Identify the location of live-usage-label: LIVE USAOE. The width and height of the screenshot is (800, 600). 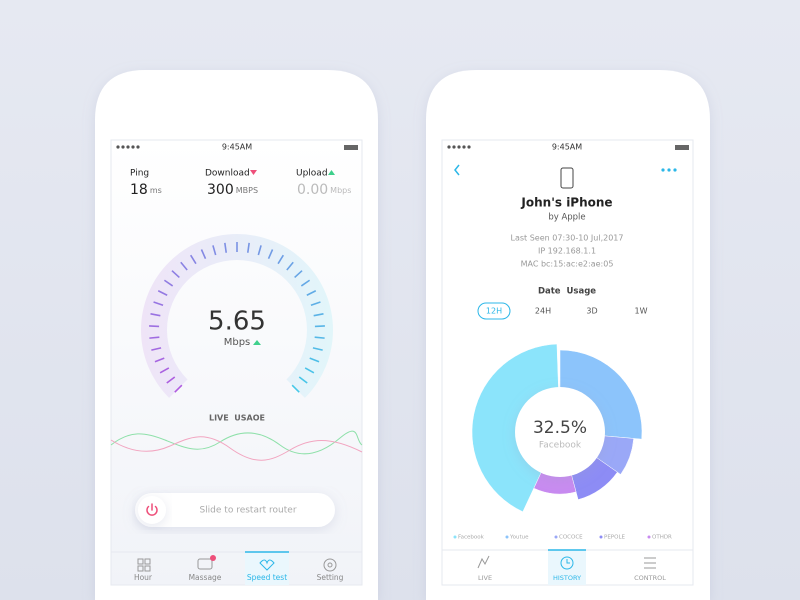
(237, 418).